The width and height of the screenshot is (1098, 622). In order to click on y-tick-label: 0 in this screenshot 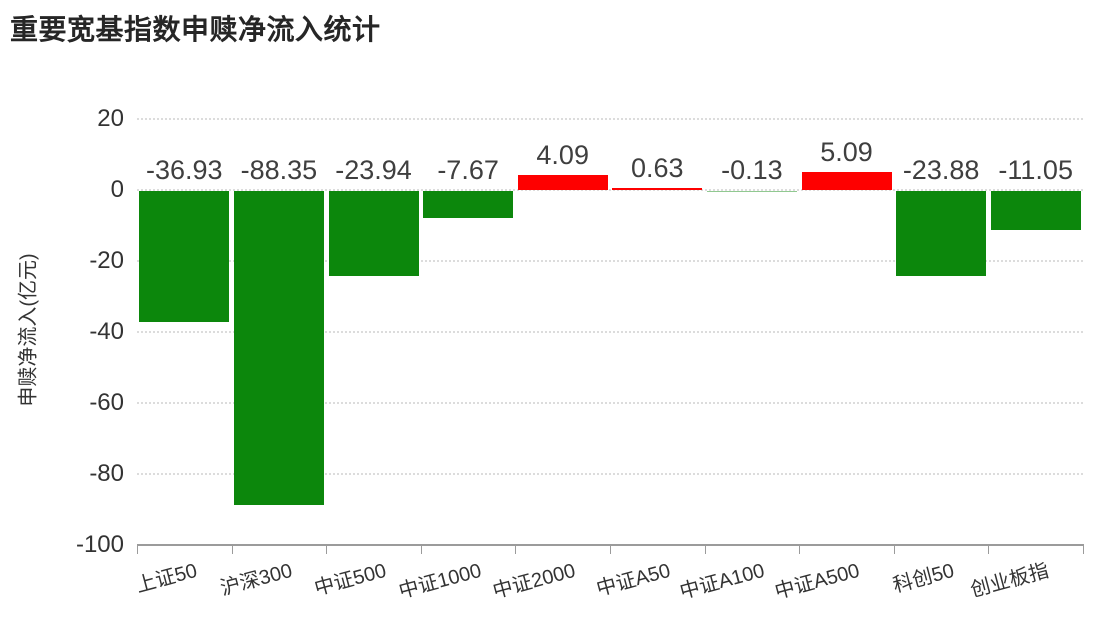, I will do `click(117, 189)`.